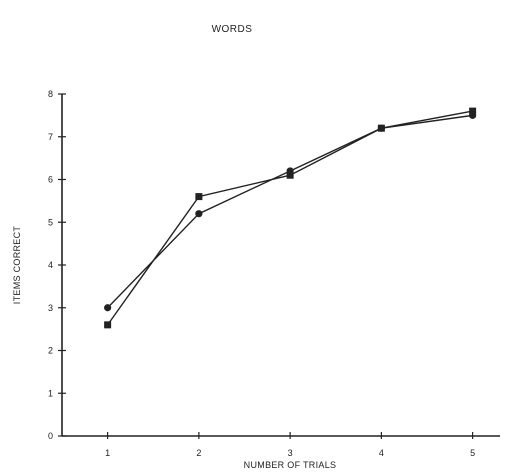 The width and height of the screenshot is (516, 475). What do you see at coordinates (290, 445) in the screenshot?
I see `x-axis-ticks: 1 2 3 4 5` at bounding box center [290, 445].